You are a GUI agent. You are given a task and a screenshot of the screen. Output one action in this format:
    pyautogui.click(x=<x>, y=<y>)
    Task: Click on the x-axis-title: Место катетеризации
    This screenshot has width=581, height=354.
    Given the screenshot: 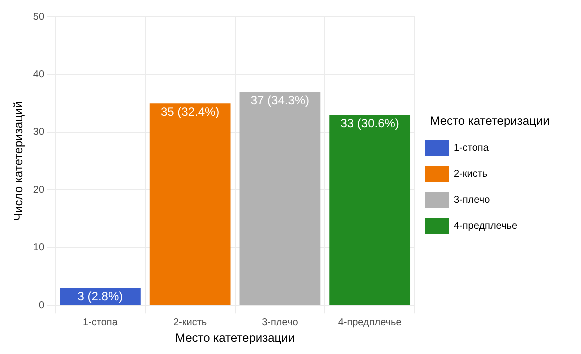 What is the action you would take?
    pyautogui.click(x=235, y=338)
    